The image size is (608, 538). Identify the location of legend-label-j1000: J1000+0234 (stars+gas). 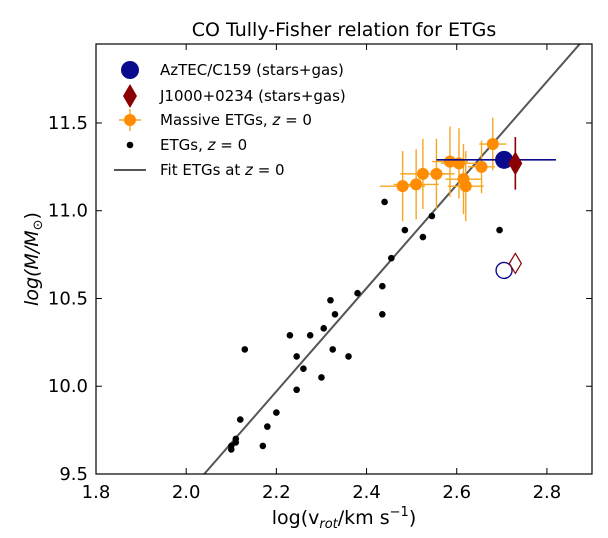
(252, 96).